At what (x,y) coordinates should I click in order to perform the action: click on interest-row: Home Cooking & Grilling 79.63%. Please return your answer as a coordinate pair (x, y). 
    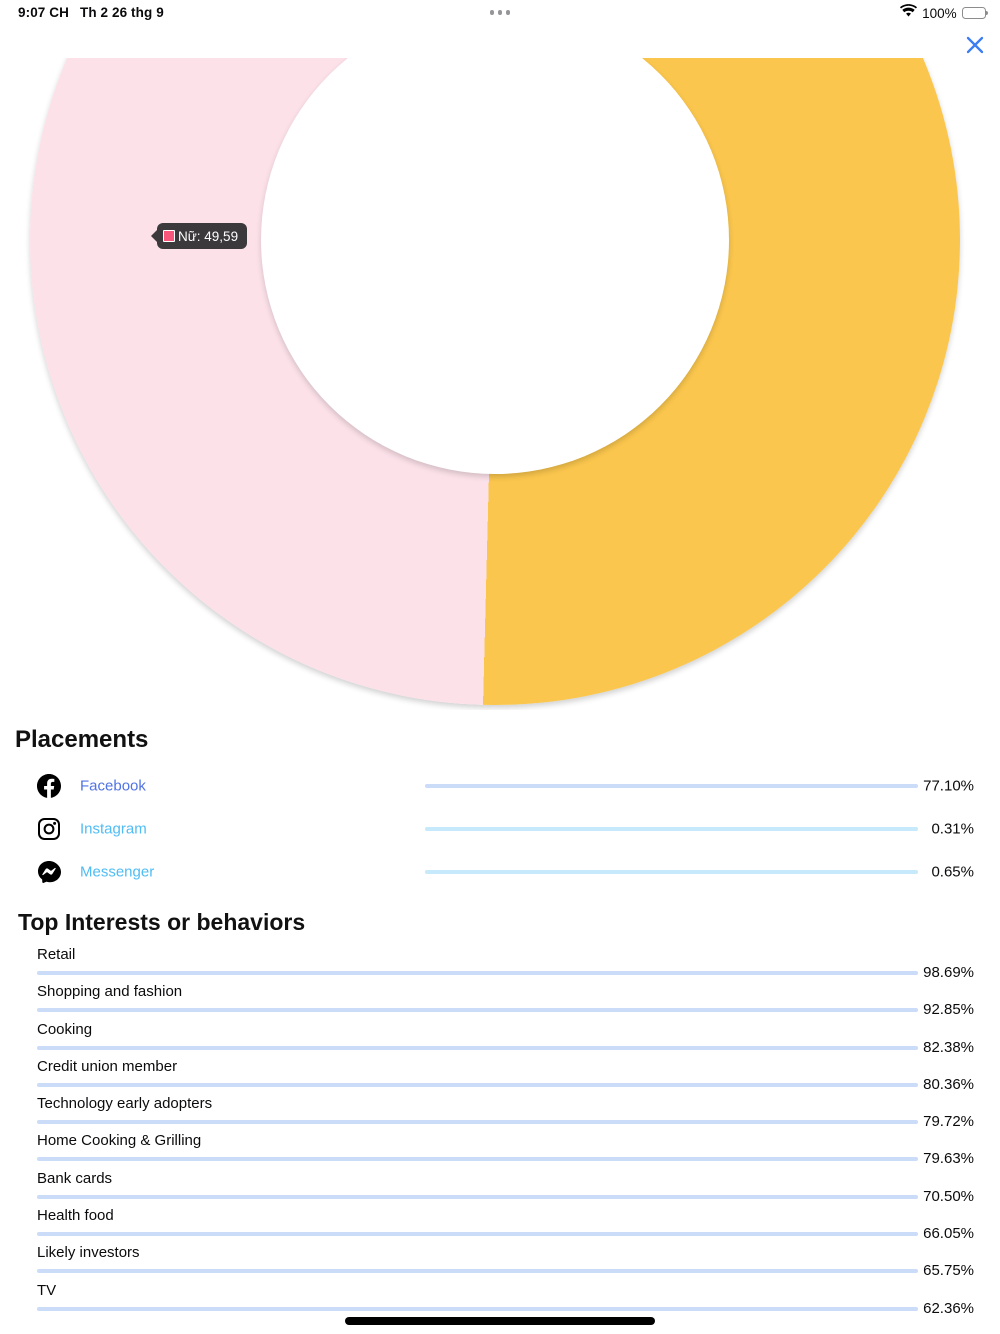
    Looking at the image, I should click on (500, 1147).